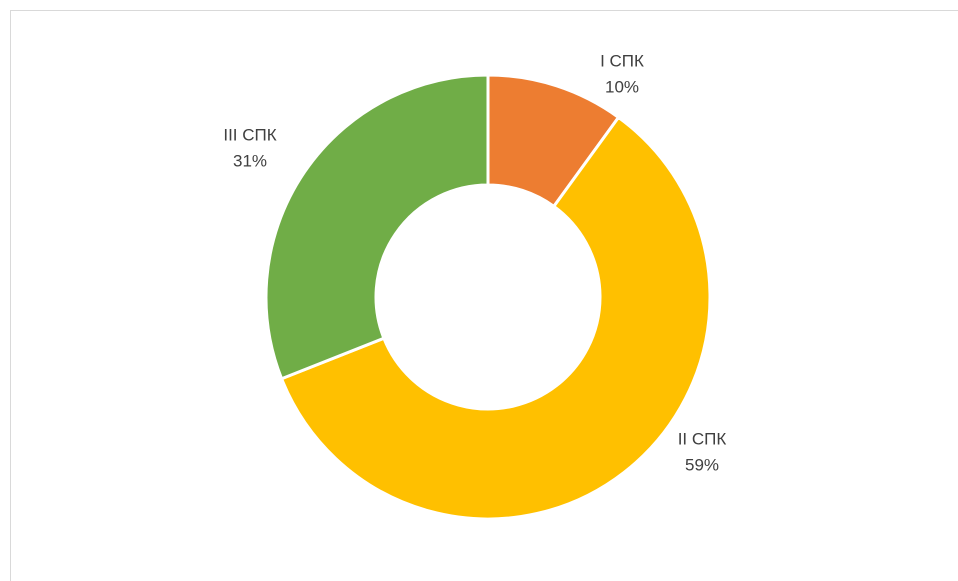 The height and width of the screenshot is (581, 958). What do you see at coordinates (249, 134) in the screenshot?
I see `slice-category-label: III СПК` at bounding box center [249, 134].